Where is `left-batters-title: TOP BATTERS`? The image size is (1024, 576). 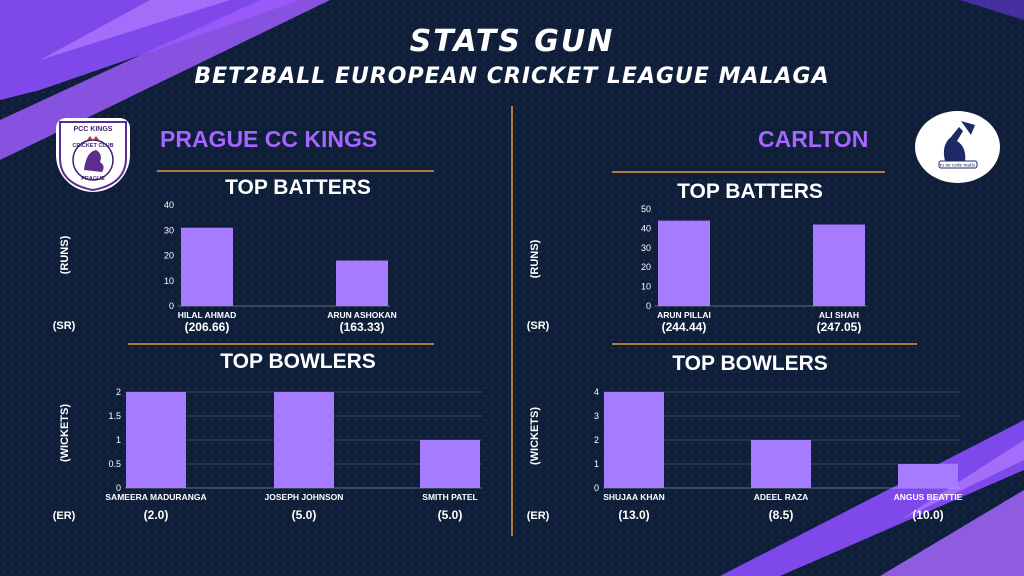
left-batters-title: TOP BATTERS is located at coordinates (298, 187).